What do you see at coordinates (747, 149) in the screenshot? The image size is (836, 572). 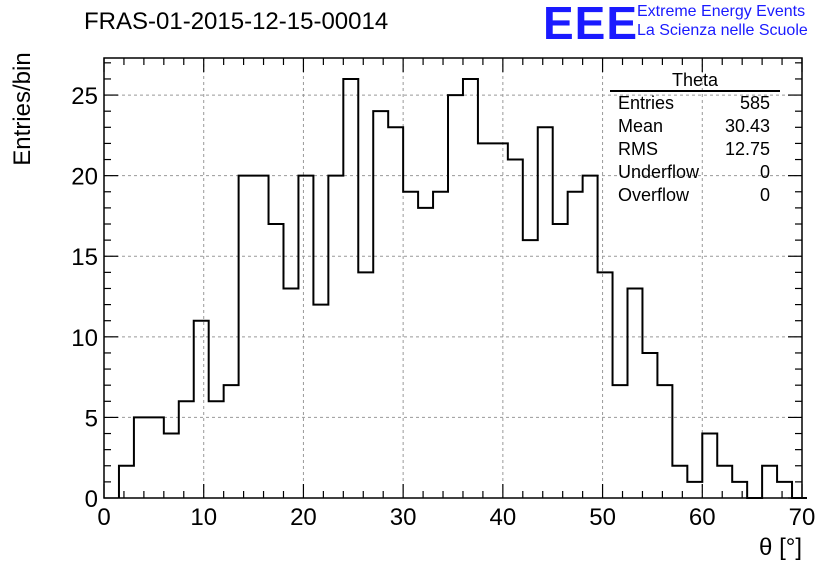 I see `stats-value: 12.75` at bounding box center [747, 149].